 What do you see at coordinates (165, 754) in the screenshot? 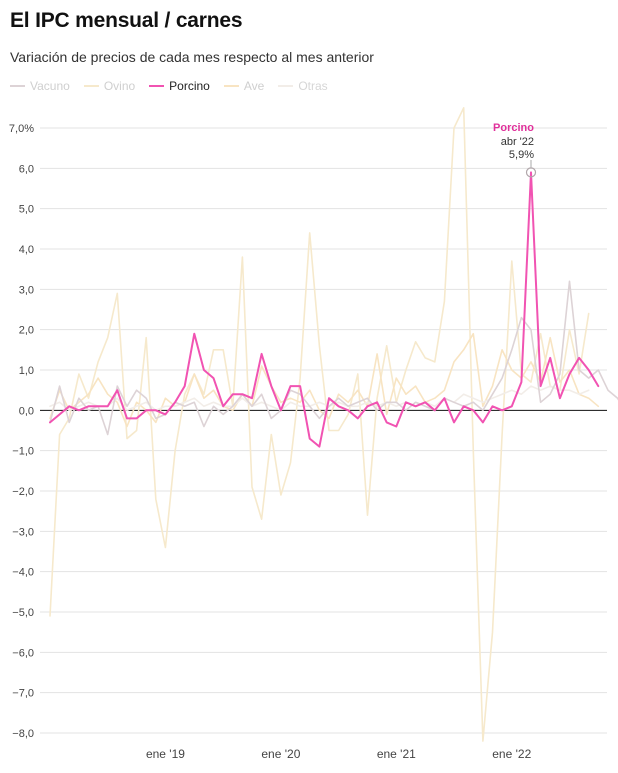
I see `x-tick-label: ene '19` at bounding box center [165, 754].